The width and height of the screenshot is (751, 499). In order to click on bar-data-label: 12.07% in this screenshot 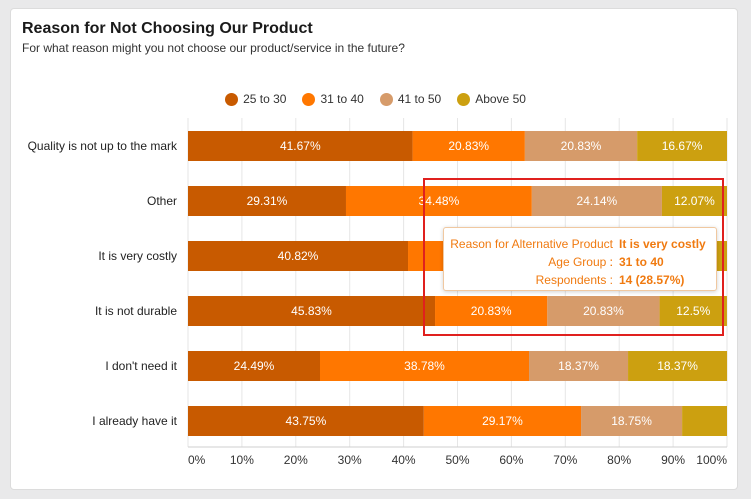, I will do `click(694, 201)`.